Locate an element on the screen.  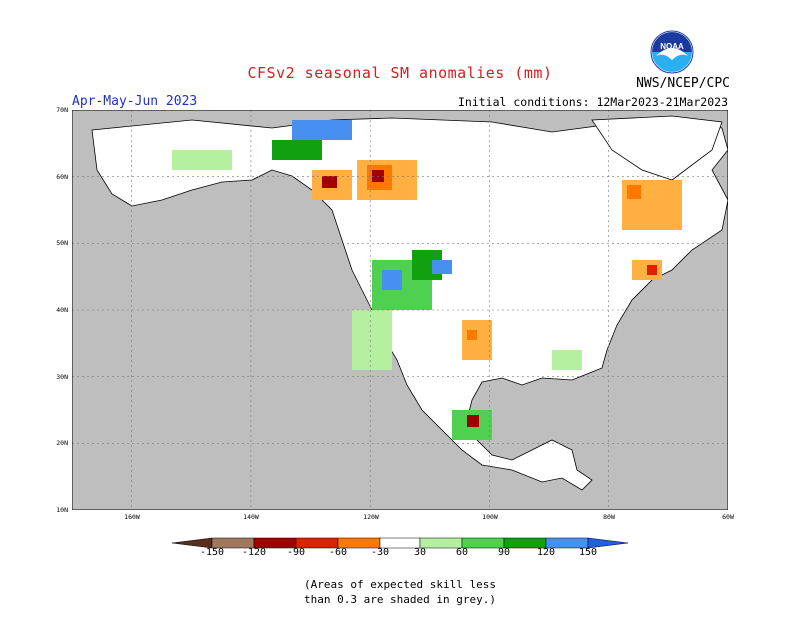
colorbar-label: 30 is located at coordinates (420, 552).